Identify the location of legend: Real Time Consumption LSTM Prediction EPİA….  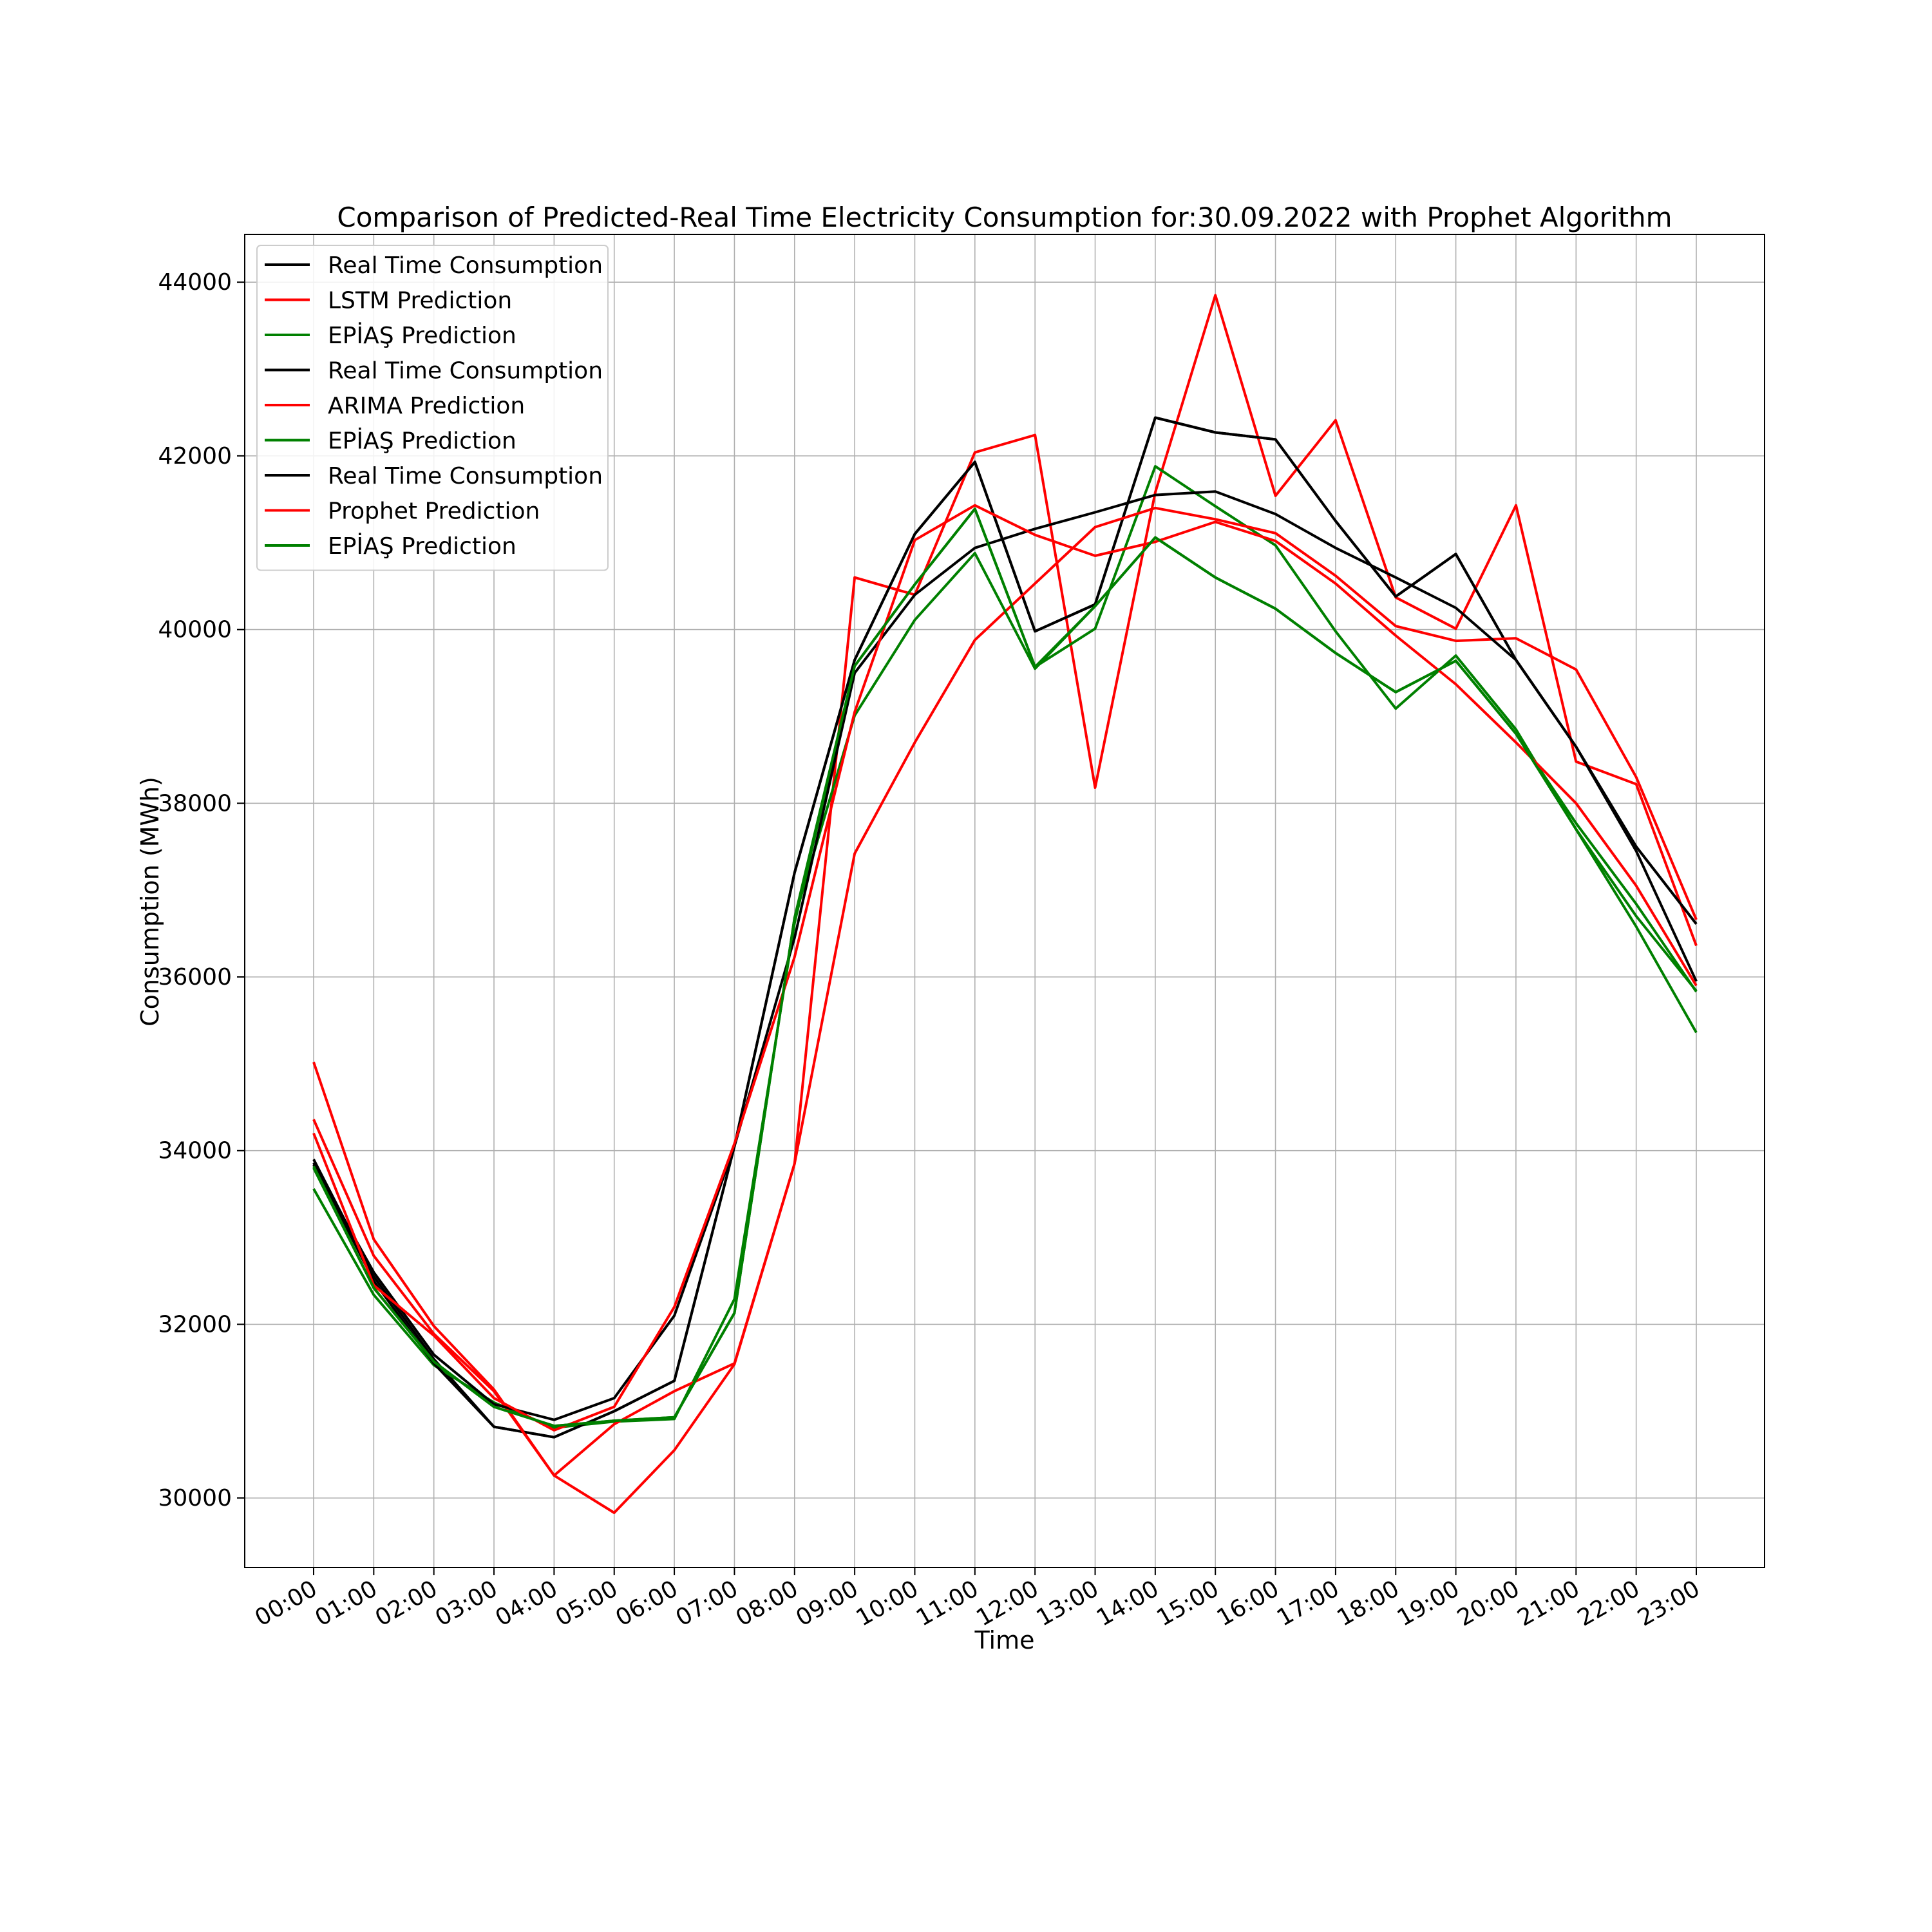
(432, 408).